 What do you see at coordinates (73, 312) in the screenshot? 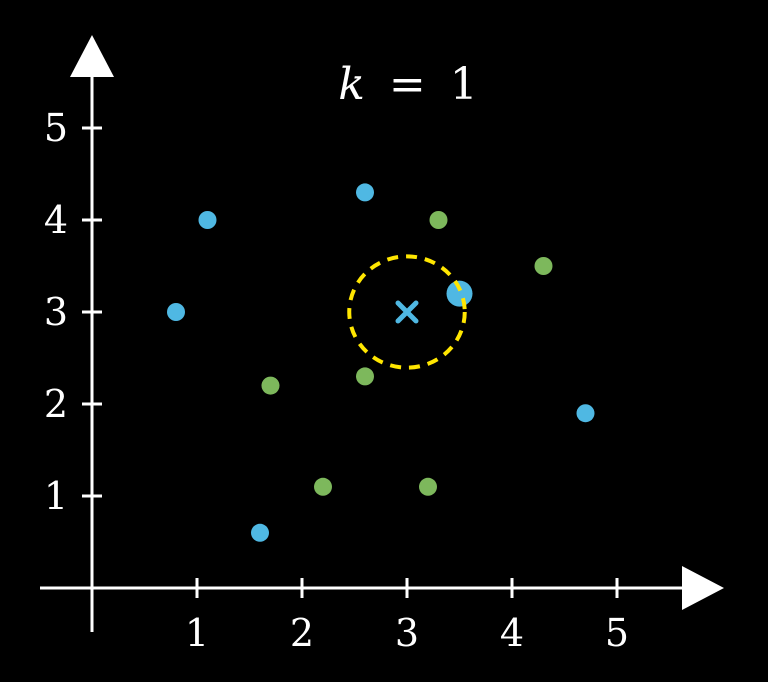
I see `y-ticks: 1 2 3 4 5` at bounding box center [73, 312].